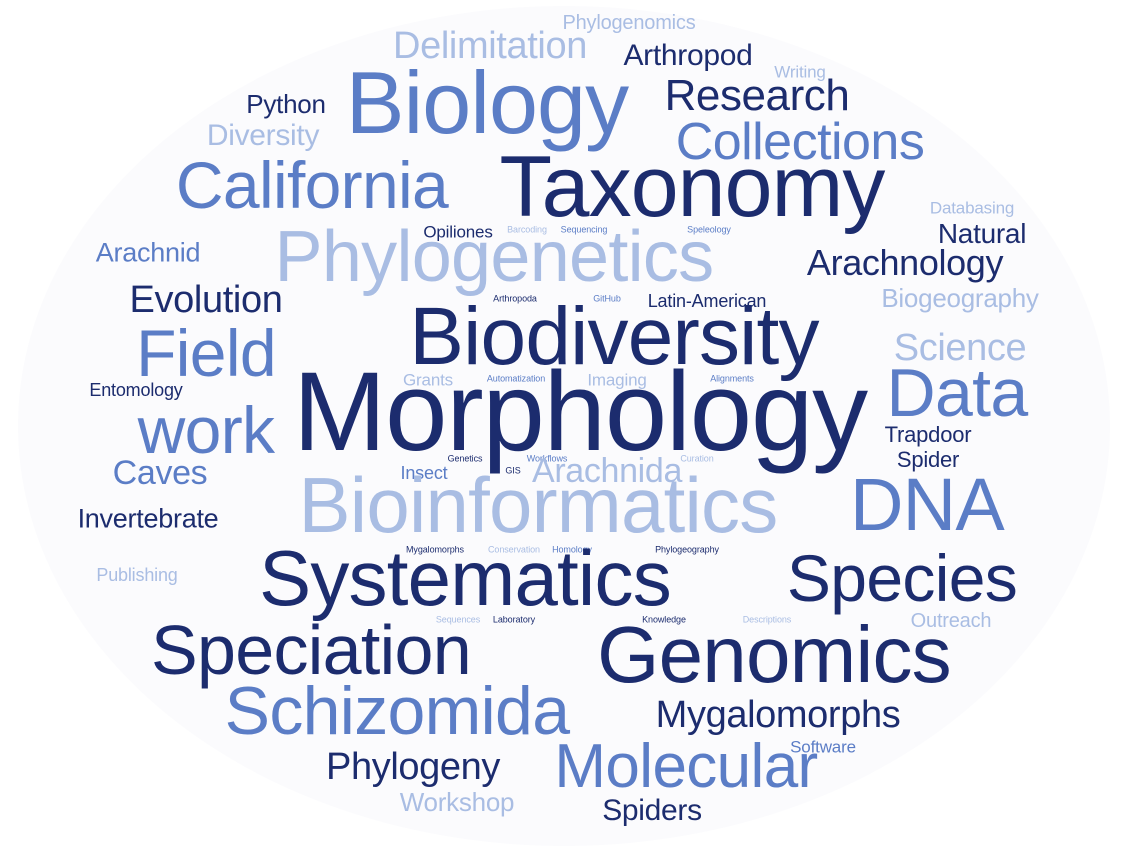 The height and width of the screenshot is (851, 1128). What do you see at coordinates (286, 104) in the screenshot?
I see `word-python: Python` at bounding box center [286, 104].